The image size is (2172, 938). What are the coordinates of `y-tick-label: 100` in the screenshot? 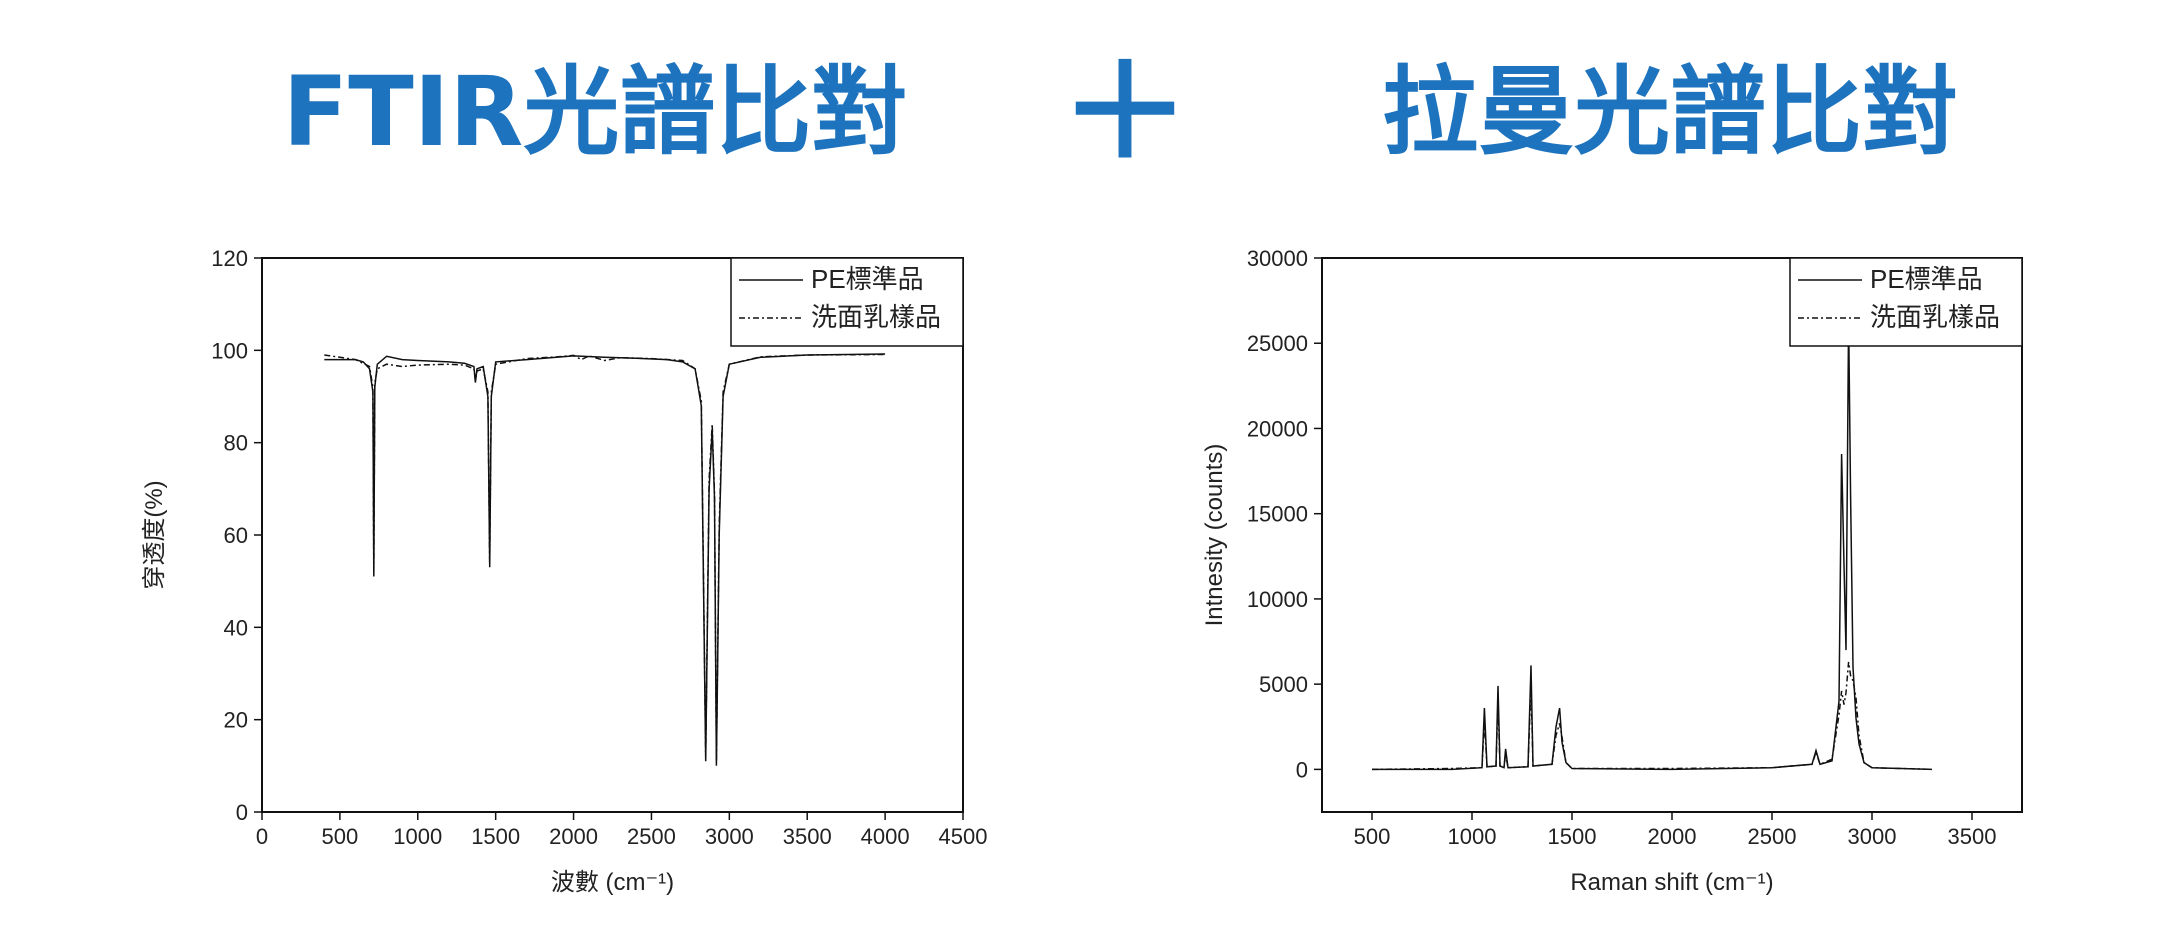 It's located at (229, 350).